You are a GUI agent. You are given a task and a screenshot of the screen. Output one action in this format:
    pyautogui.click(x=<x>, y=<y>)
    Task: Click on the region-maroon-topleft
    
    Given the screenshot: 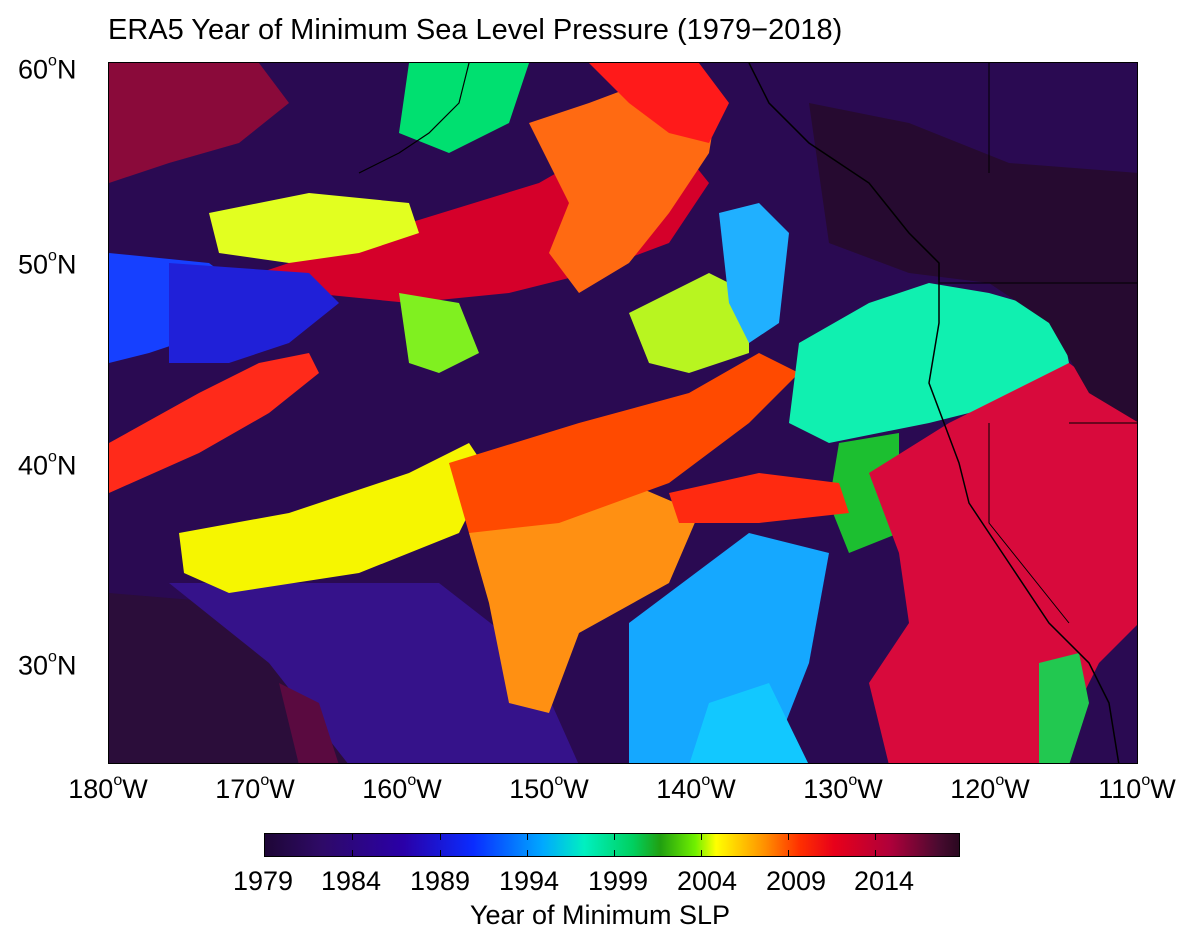 What is the action you would take?
    pyautogui.click(x=199, y=123)
    